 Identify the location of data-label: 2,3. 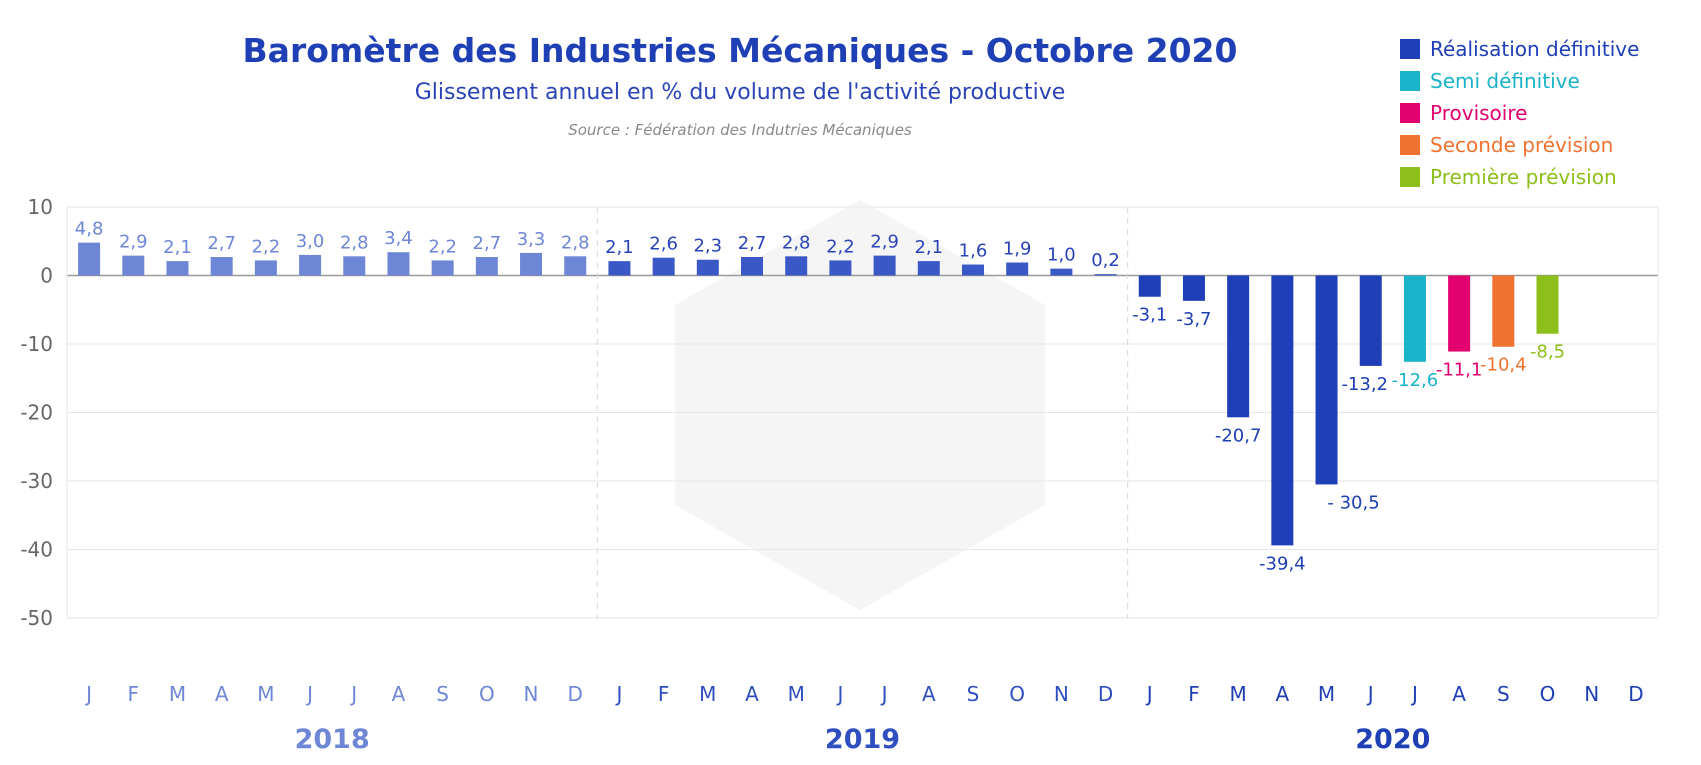
(707, 246).